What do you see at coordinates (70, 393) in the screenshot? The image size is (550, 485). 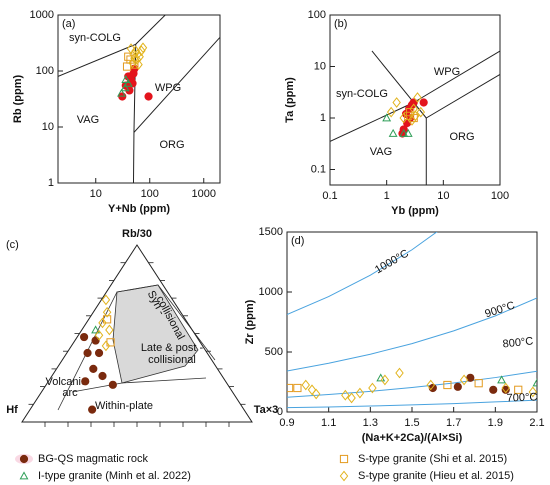 I see `field-label: arc` at bounding box center [70, 393].